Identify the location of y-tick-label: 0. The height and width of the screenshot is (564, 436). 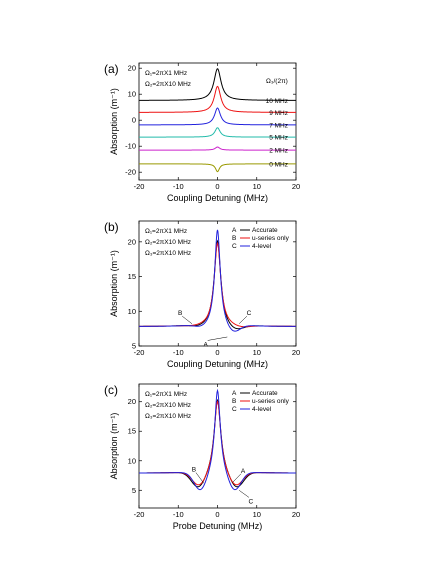
(134, 120).